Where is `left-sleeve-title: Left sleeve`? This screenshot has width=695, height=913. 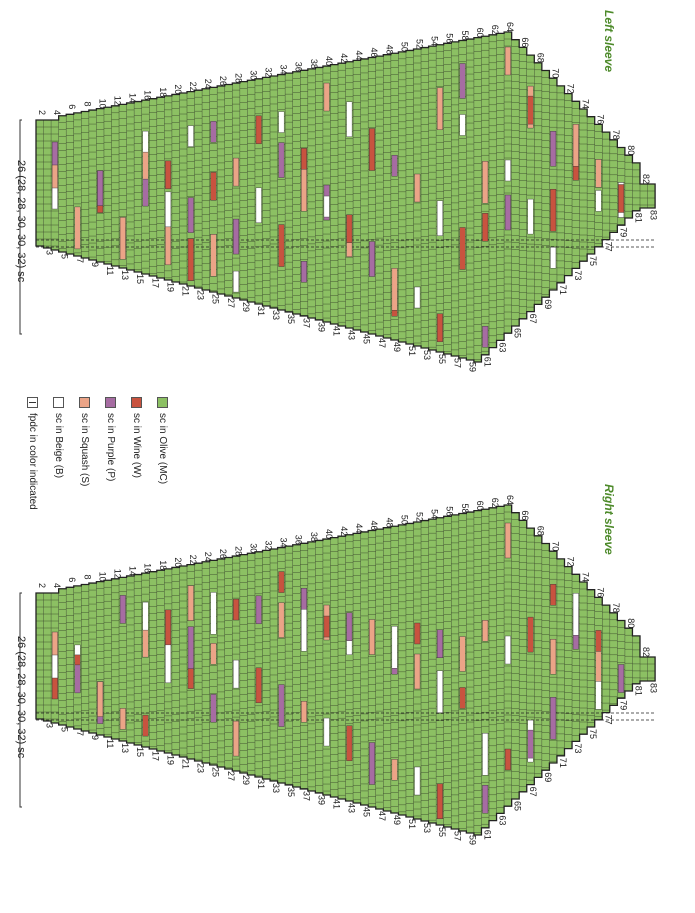
left-sleeve-title: Left sleeve is located at coordinates (609, 41).